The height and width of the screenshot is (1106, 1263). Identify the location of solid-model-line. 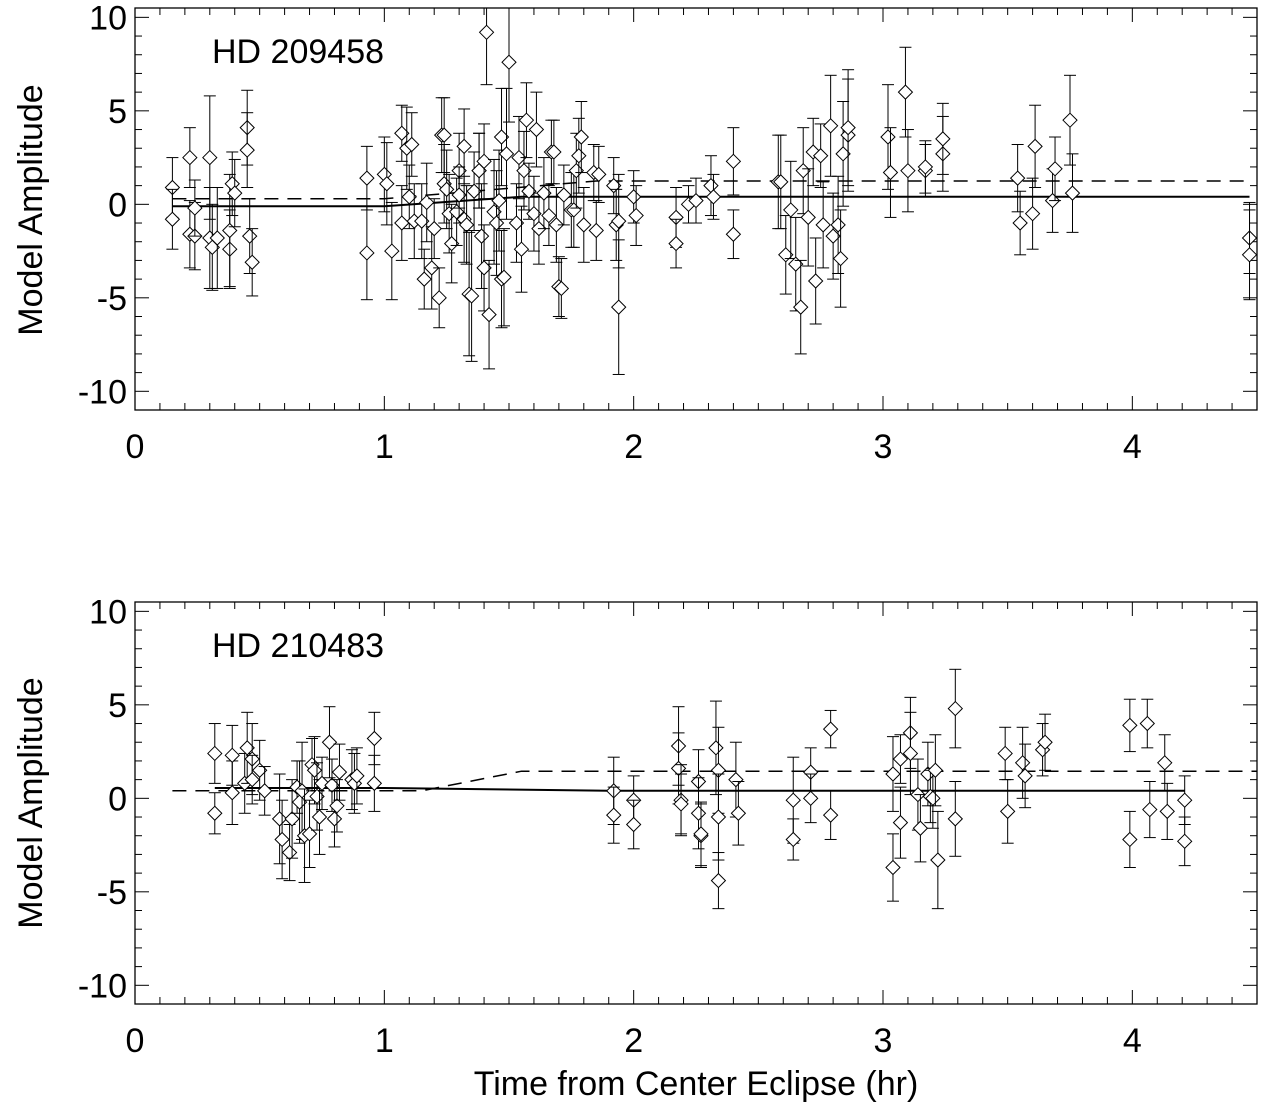
(711, 201).